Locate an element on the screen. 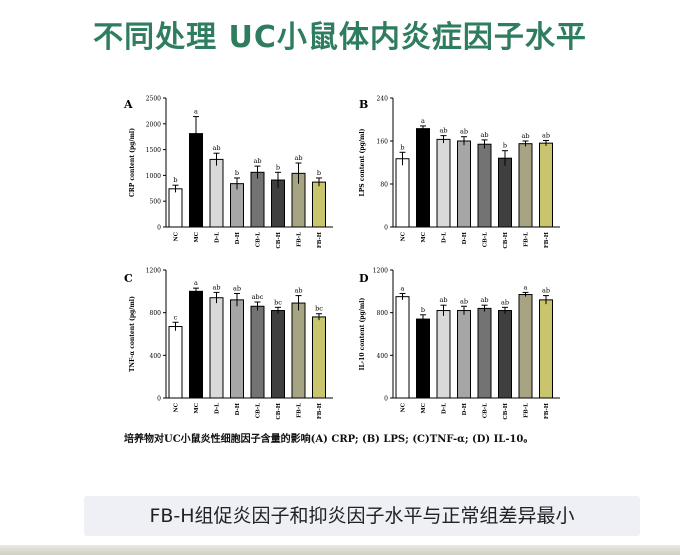 This screenshot has width=680, height=555. y-tick-label: 240 is located at coordinates (383, 99).